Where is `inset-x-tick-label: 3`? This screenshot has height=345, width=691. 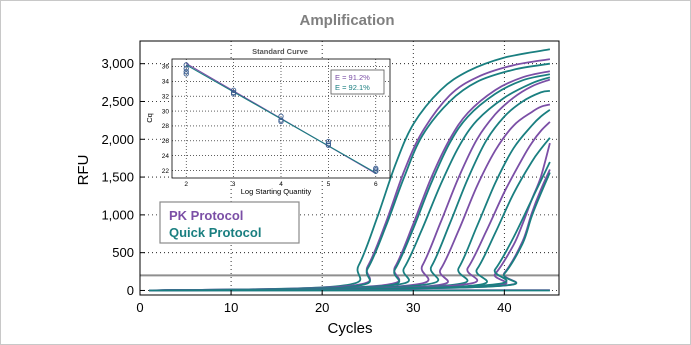 inset-x-tick-label: 3 is located at coordinates (234, 184).